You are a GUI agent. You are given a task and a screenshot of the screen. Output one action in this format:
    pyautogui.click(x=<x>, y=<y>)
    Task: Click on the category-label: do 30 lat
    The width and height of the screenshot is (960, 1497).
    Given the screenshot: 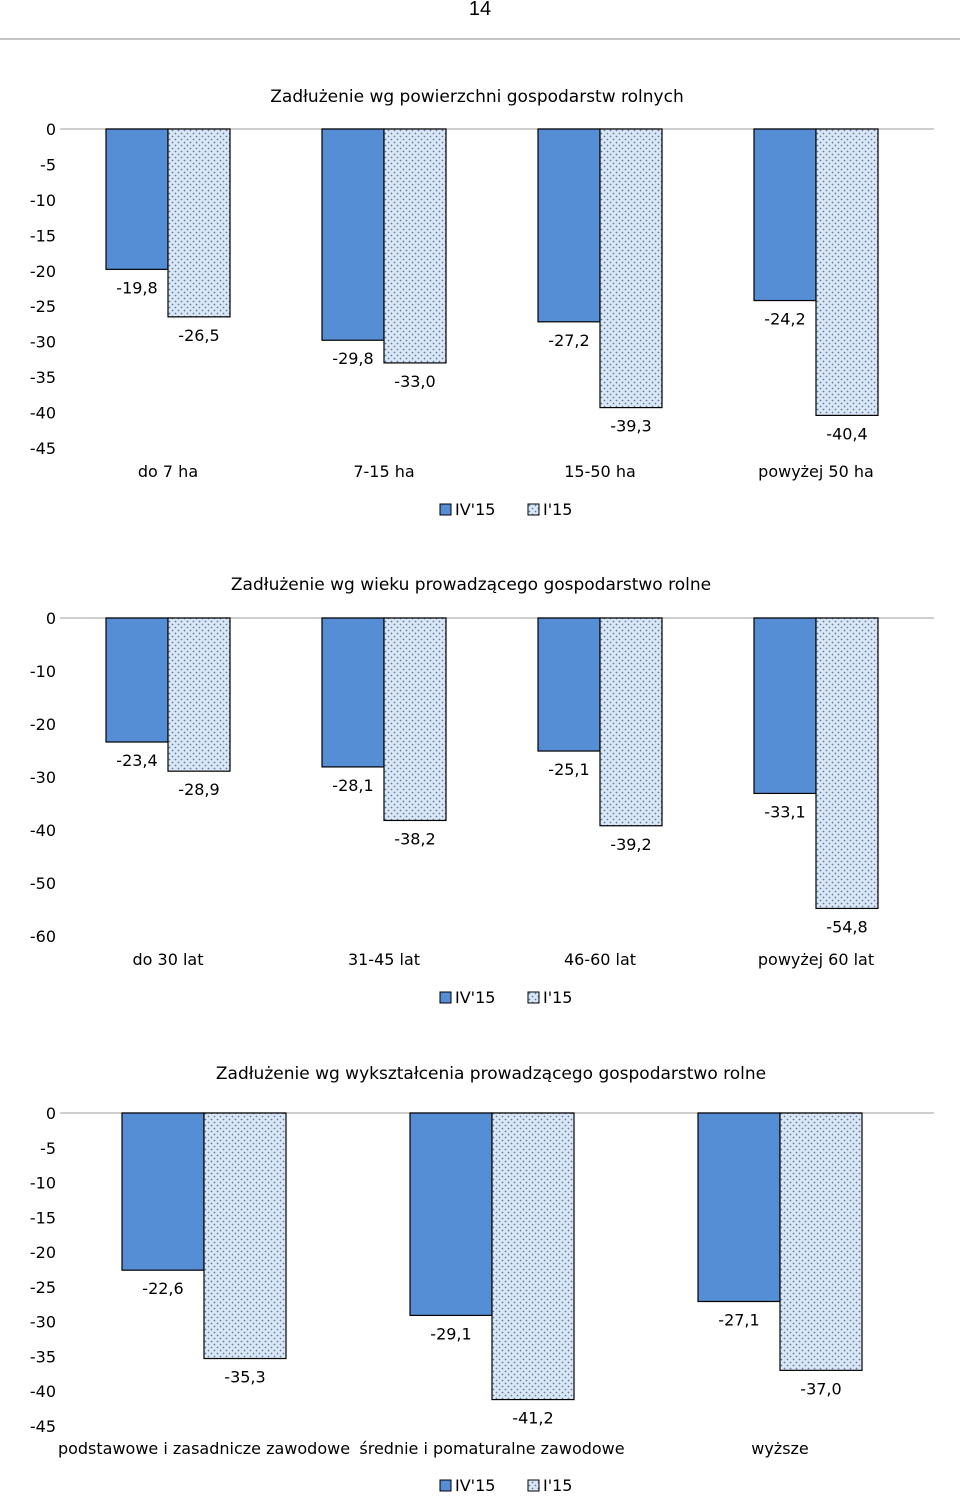 What is the action you would take?
    pyautogui.click(x=168, y=959)
    